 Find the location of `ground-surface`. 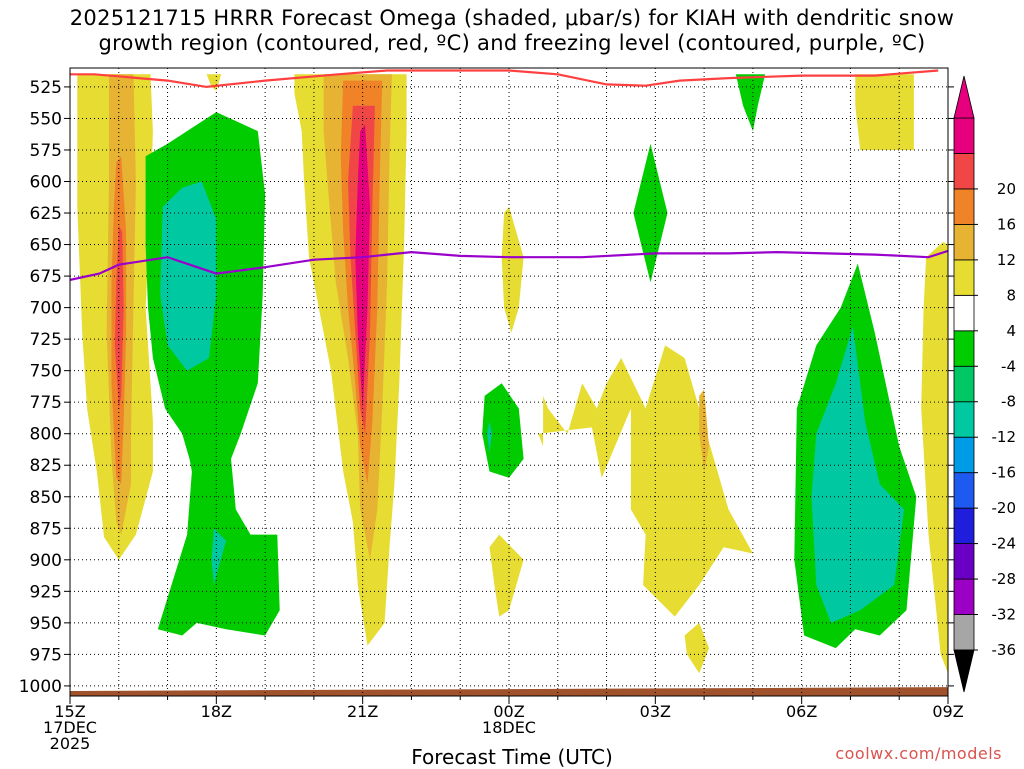

ground-surface is located at coordinates (509, 691).